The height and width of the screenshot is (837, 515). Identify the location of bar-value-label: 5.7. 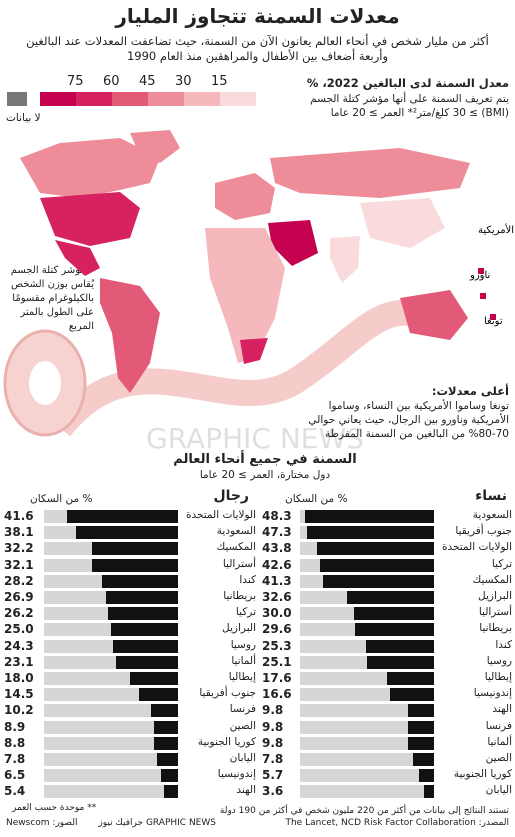
(273, 775).